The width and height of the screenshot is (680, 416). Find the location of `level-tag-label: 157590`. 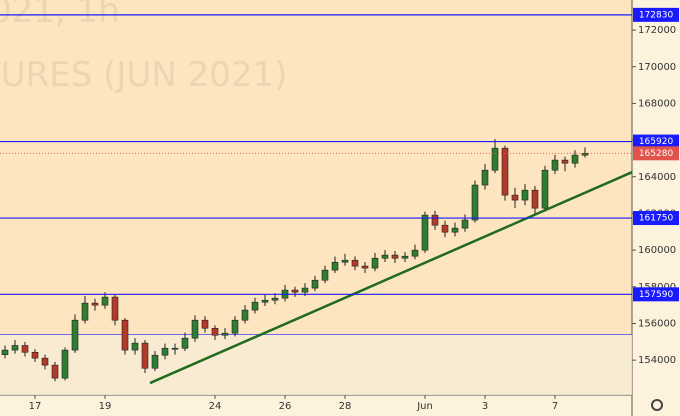

level-tag-label: 157590 is located at coordinates (656, 295).